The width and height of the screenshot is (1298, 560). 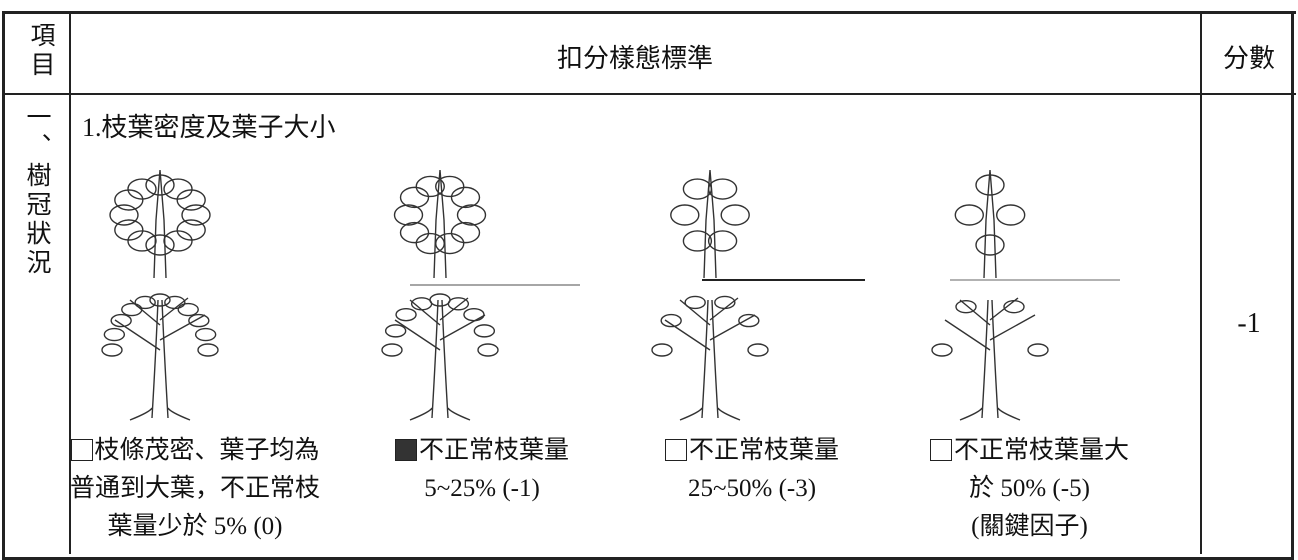 What do you see at coordinates (1248, 58) in the screenshot?
I see `header-score: 分數` at bounding box center [1248, 58].